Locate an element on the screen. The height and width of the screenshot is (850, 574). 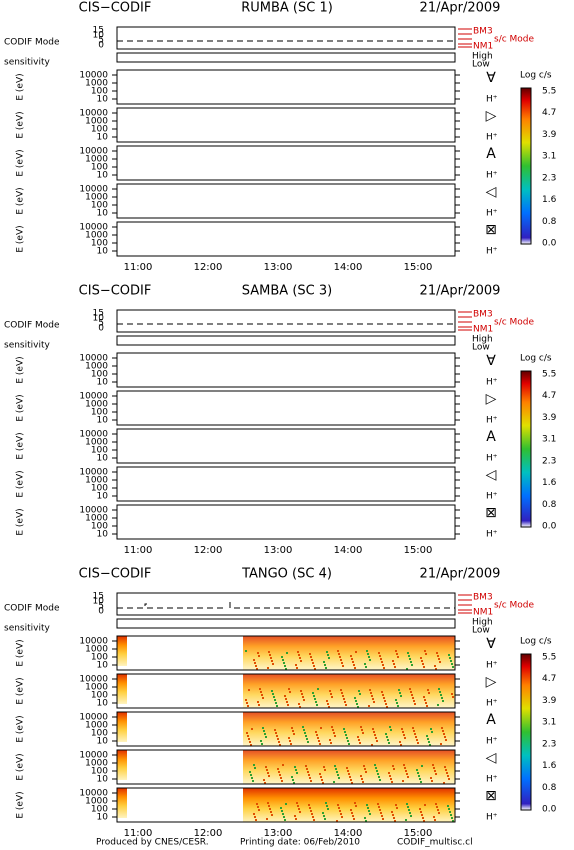
energy-tick-label: 10000 is located at coordinates (93, 718).